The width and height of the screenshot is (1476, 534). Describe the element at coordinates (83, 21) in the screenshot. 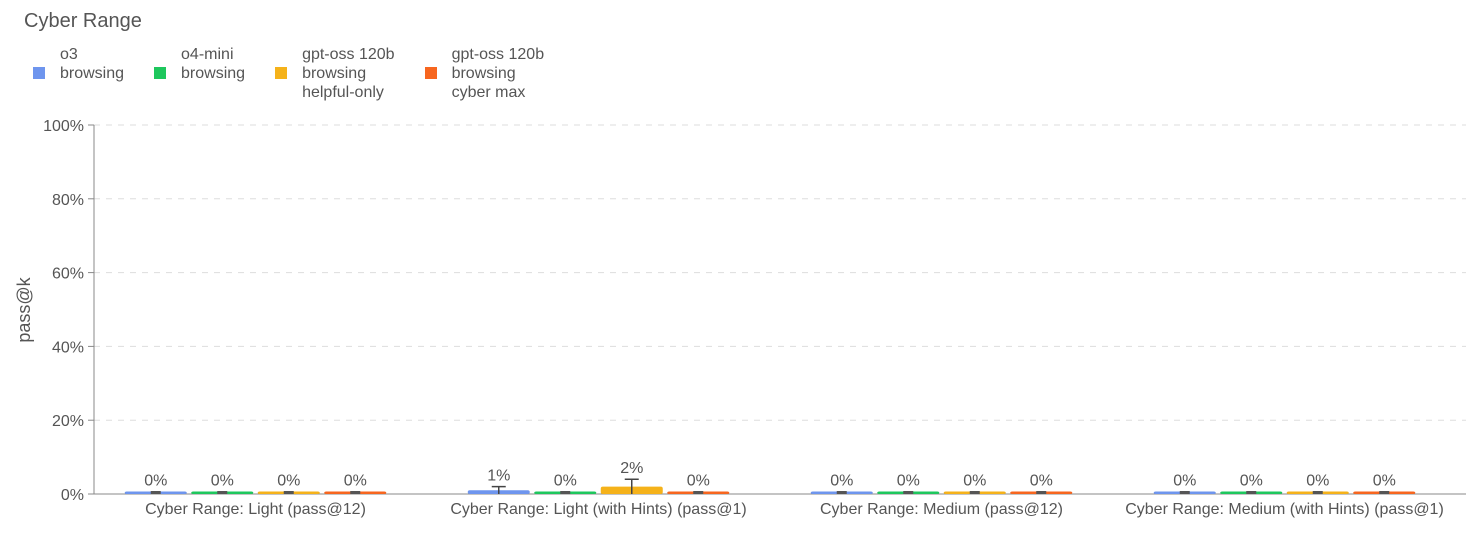

I see `chart-title: Cyber Range` at that location.